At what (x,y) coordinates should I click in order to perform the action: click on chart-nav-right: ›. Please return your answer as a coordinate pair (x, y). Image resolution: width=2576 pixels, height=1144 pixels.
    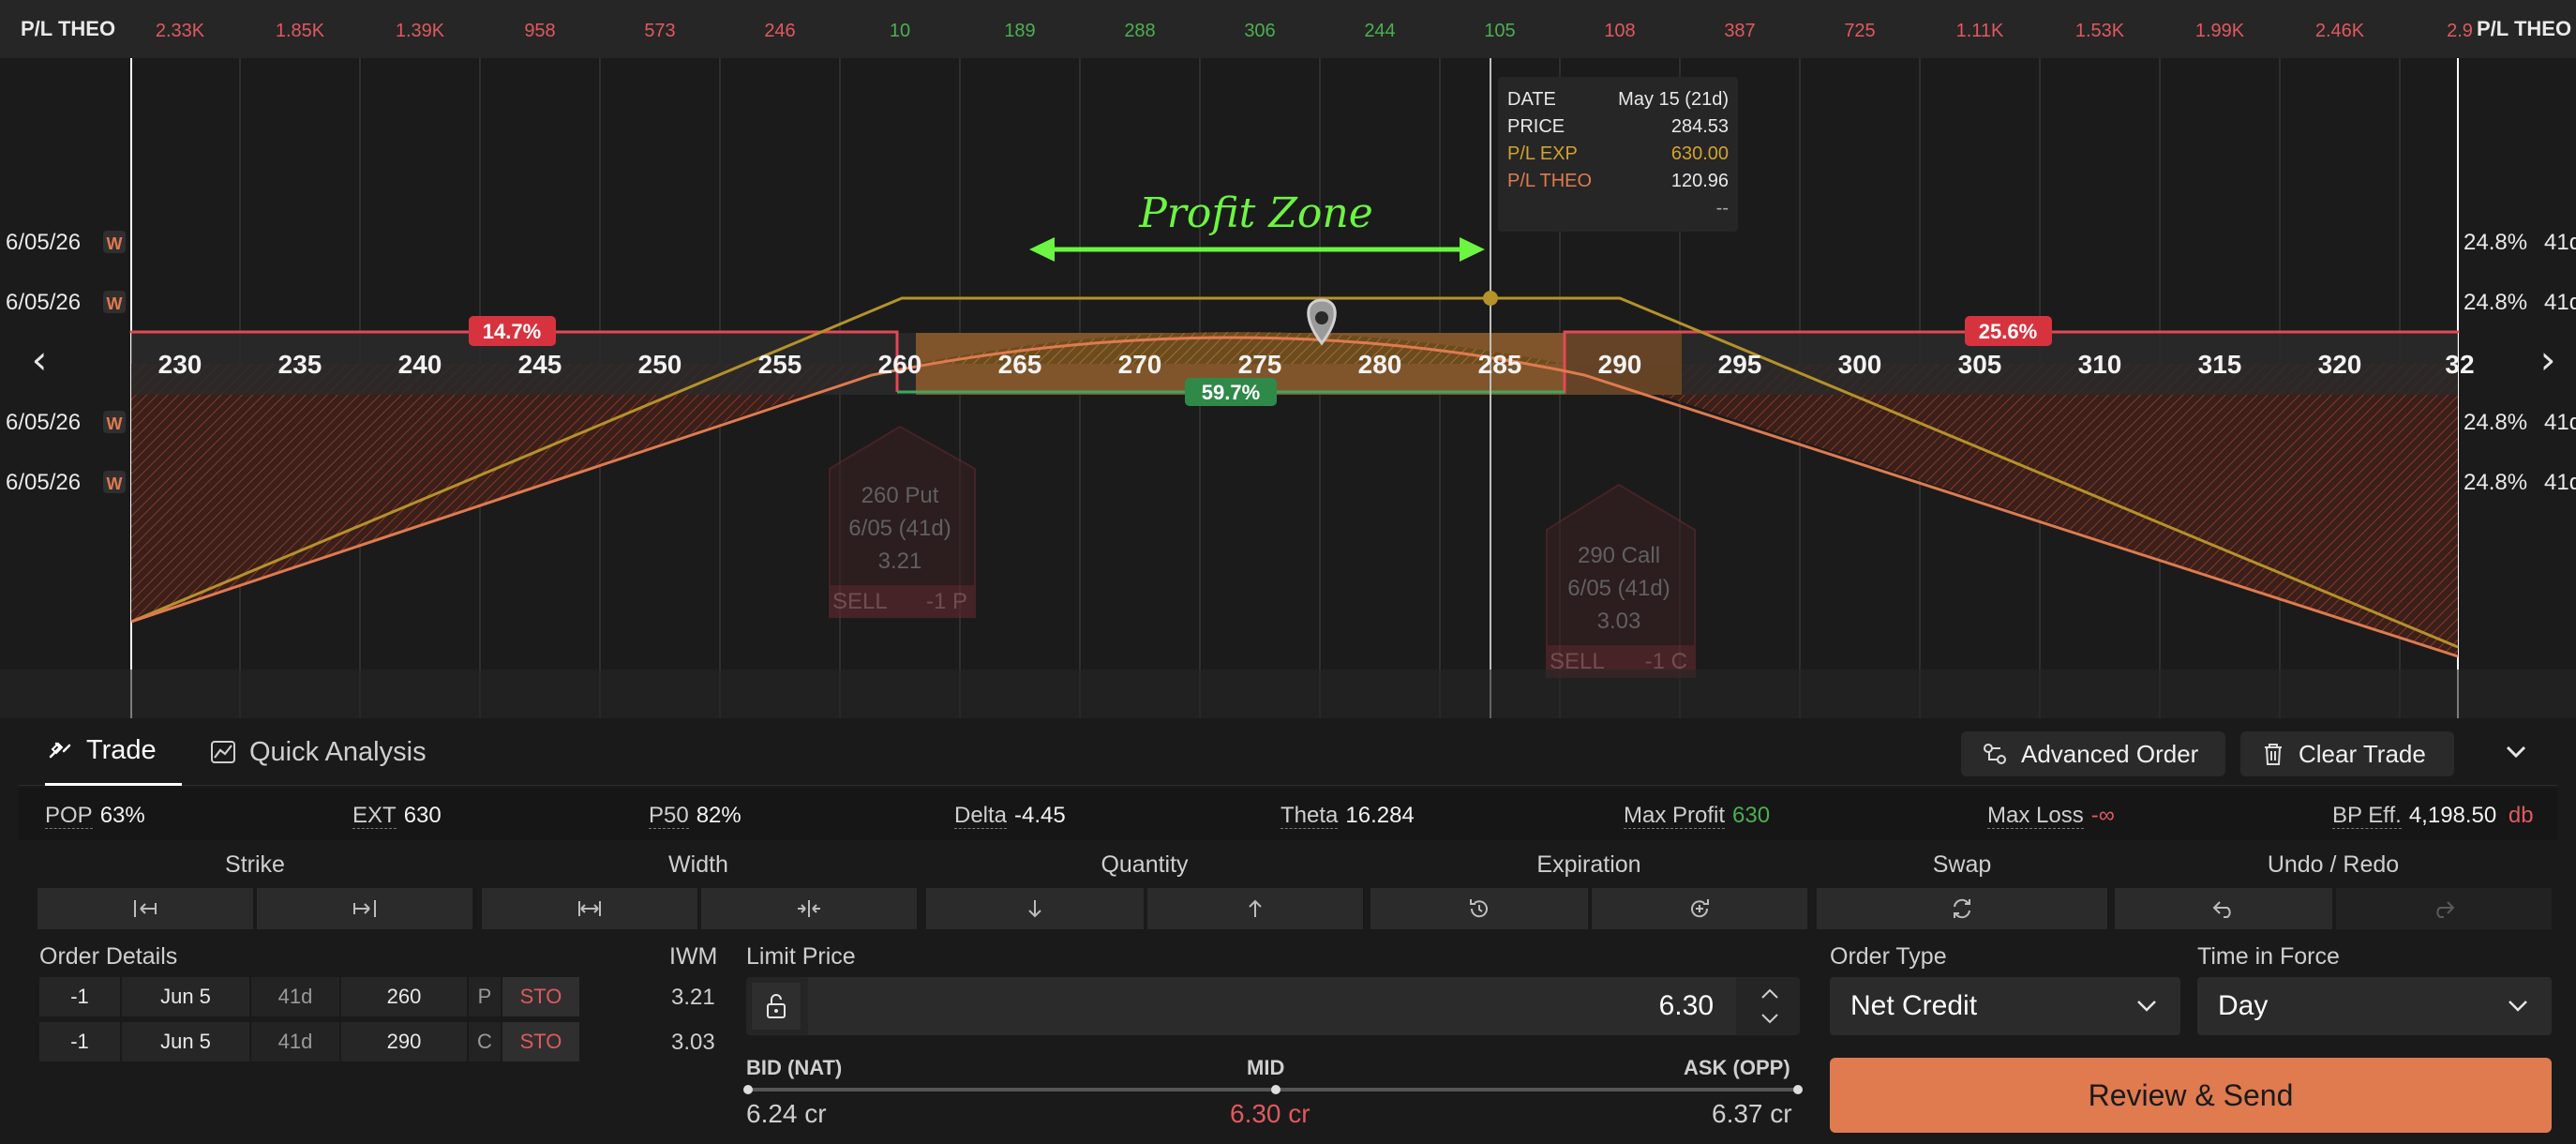
    Looking at the image, I should click on (2548, 360).